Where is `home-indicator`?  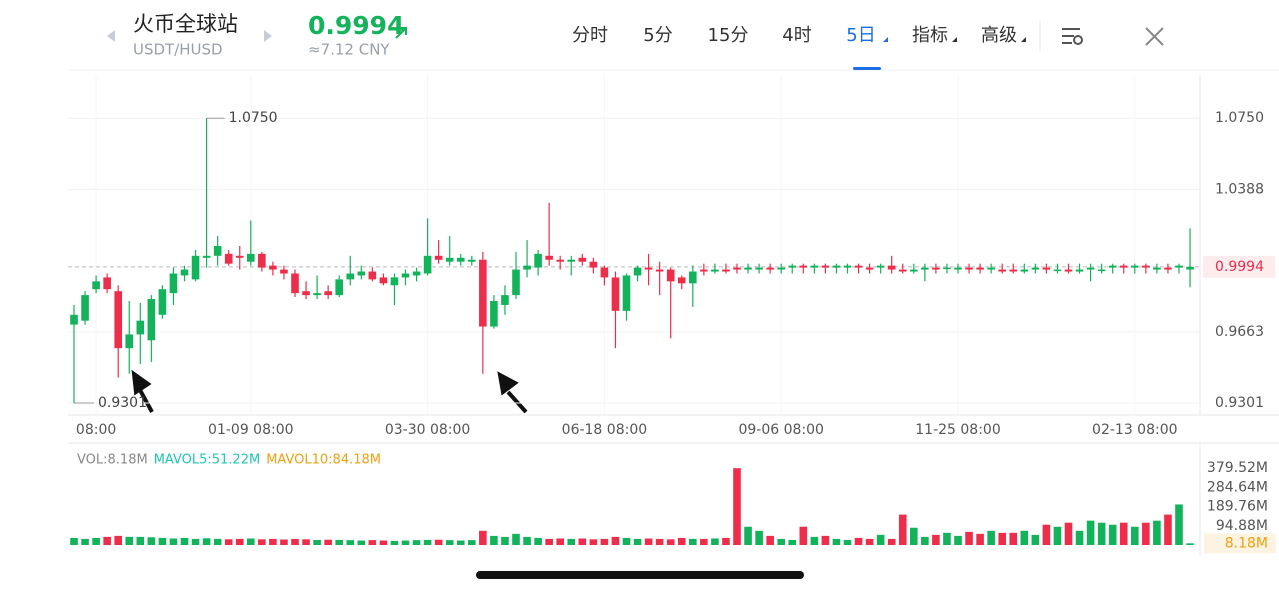
home-indicator is located at coordinates (640, 575).